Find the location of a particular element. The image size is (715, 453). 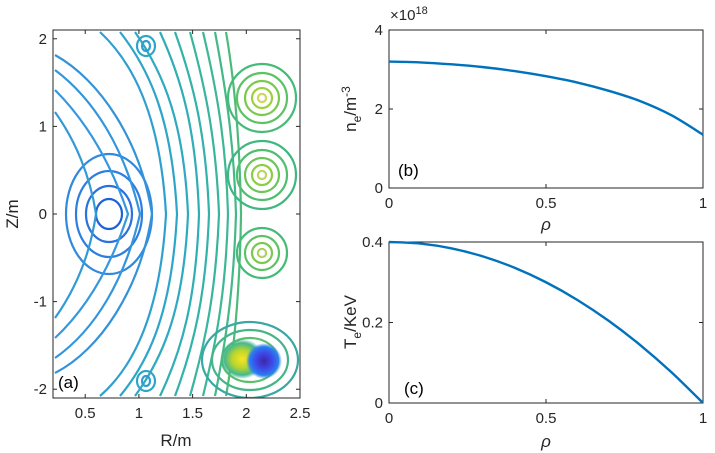

panel-c-xlabel: ρ is located at coordinates (545, 441).